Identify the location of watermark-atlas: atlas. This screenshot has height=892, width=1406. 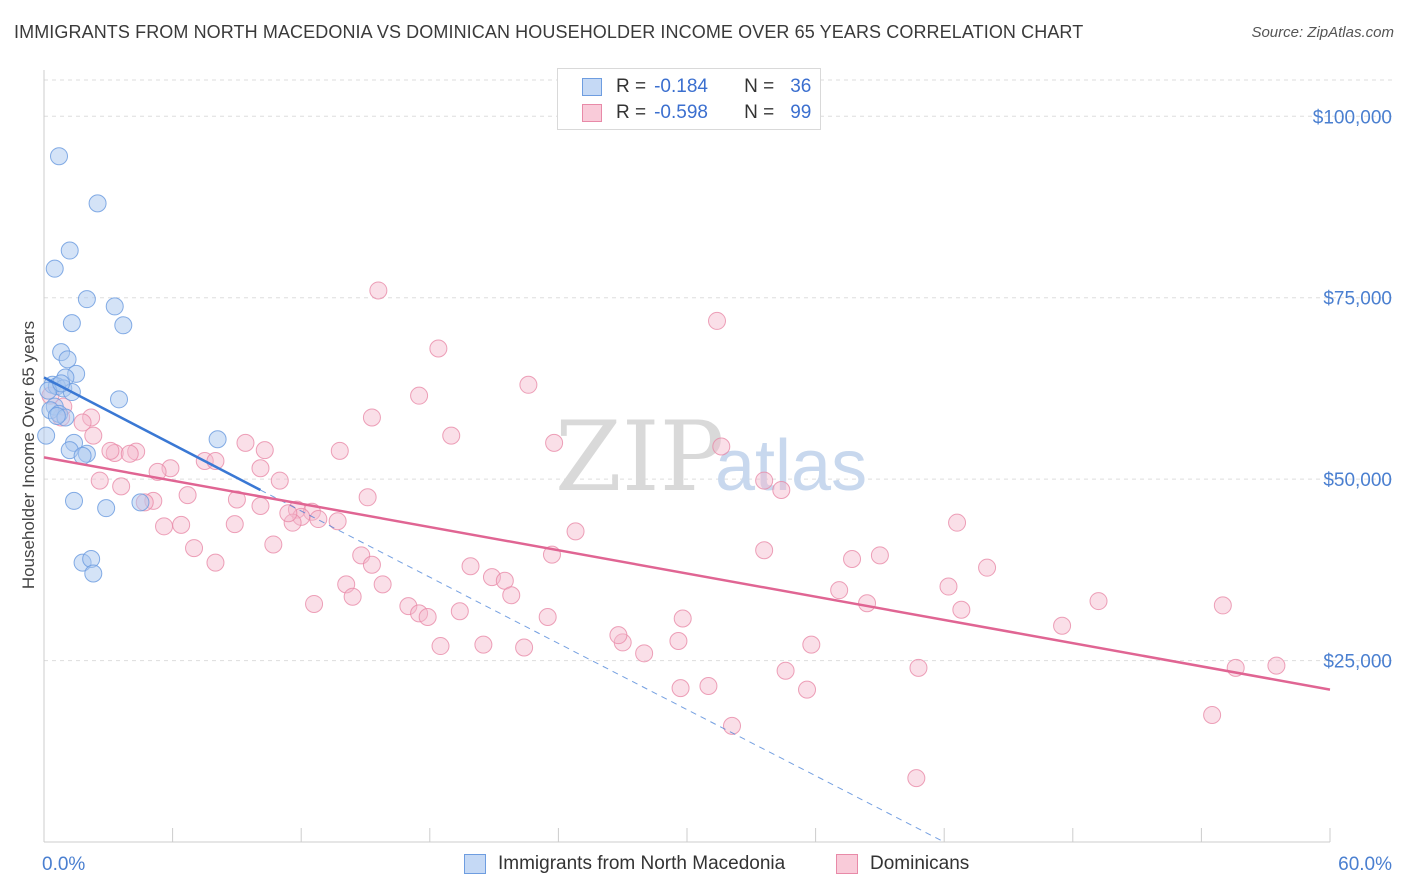
(791, 466).